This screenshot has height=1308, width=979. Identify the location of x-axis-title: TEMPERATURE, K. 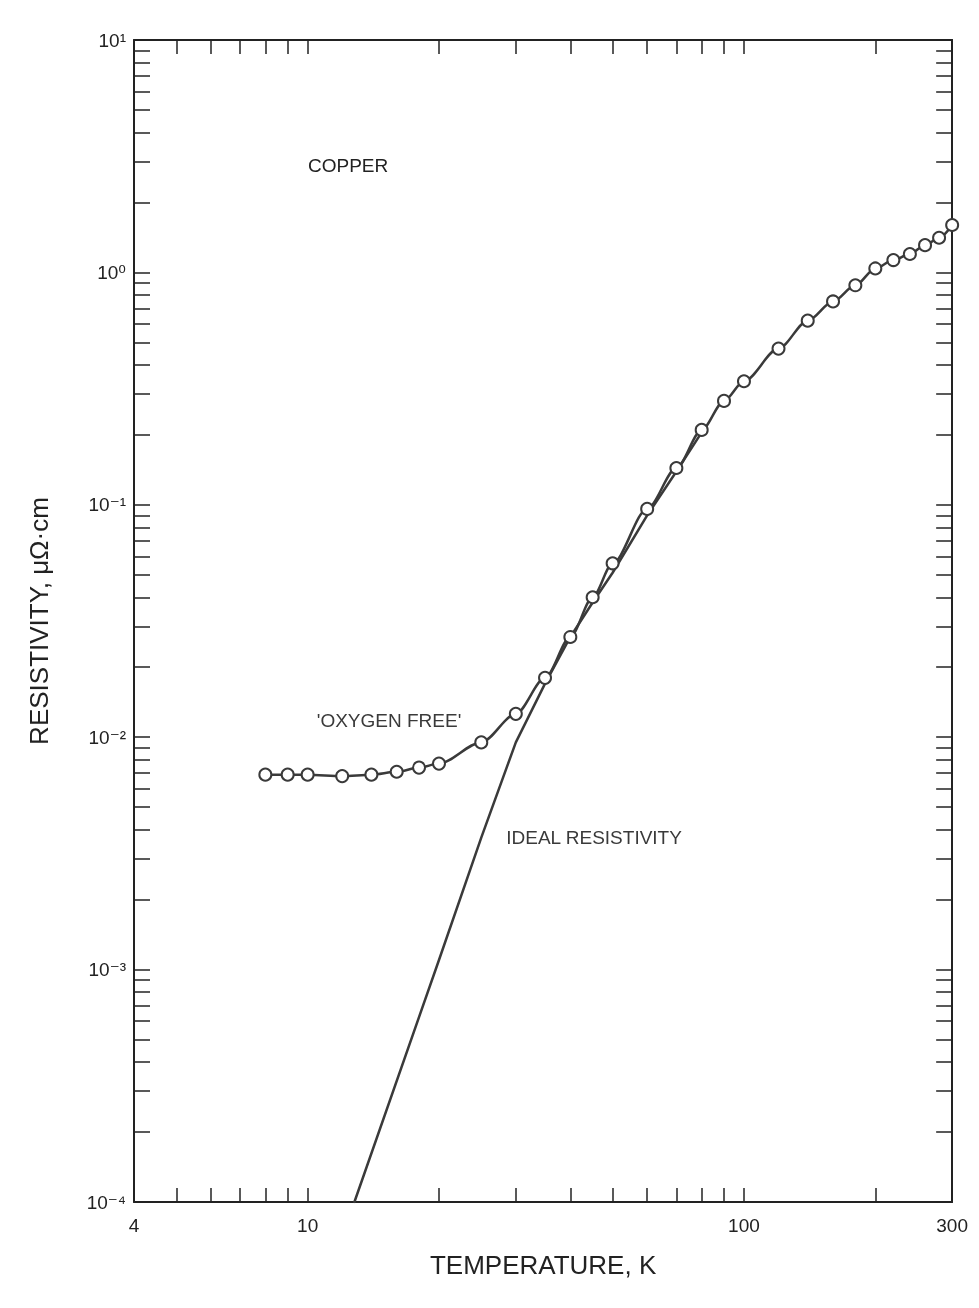
(543, 1265).